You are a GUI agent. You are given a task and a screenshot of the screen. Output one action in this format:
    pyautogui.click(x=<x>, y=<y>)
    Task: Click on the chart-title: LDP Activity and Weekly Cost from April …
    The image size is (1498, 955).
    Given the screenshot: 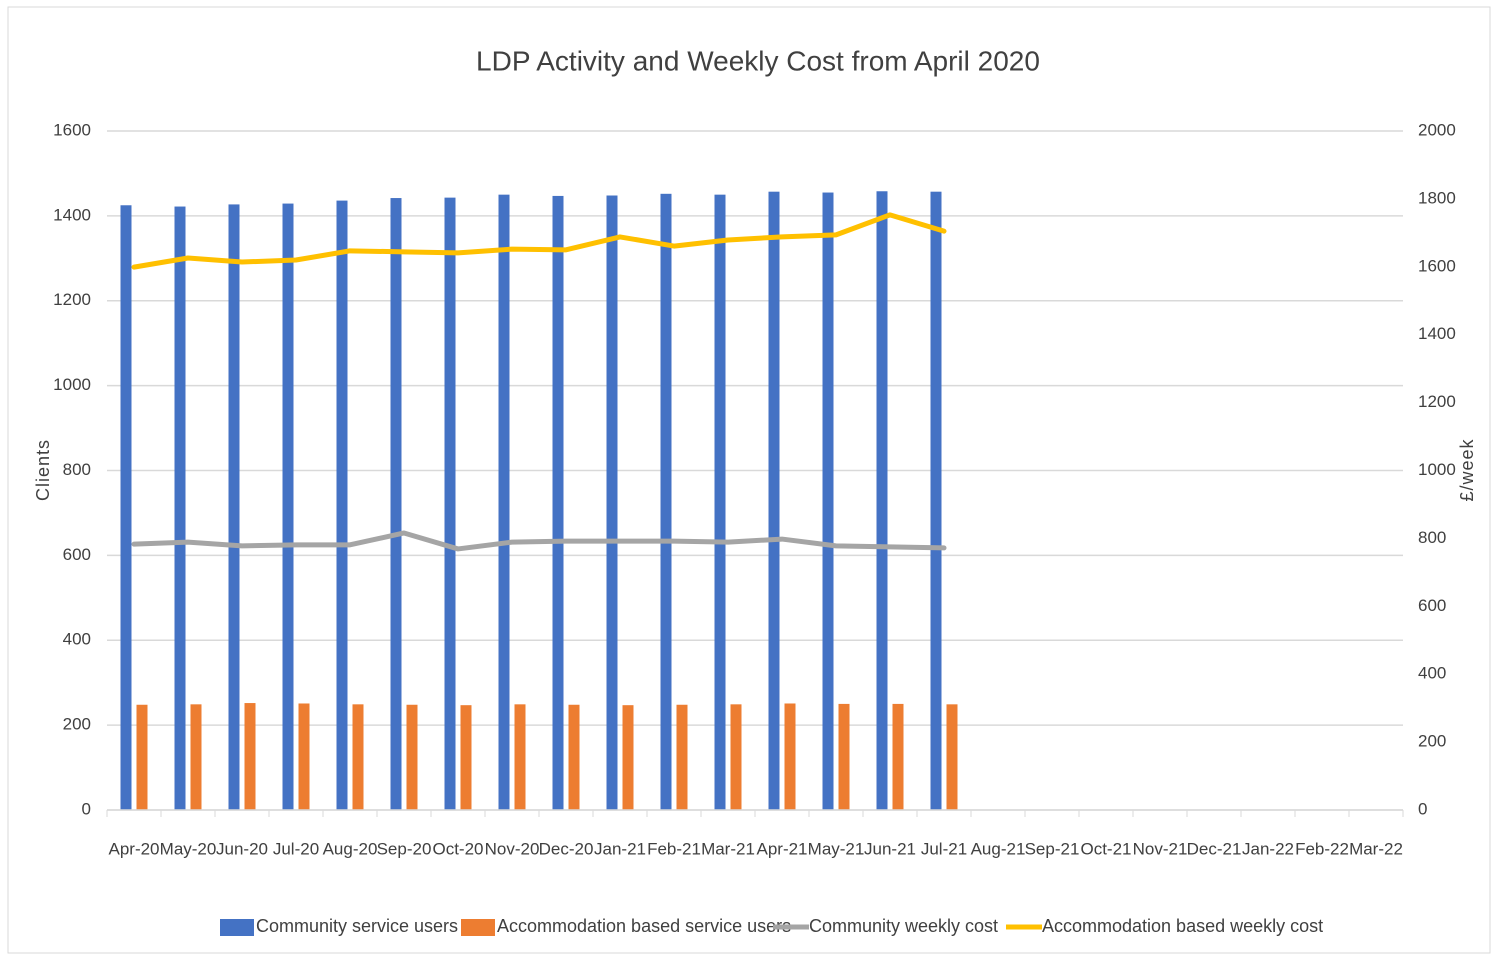 What is the action you would take?
    pyautogui.click(x=758, y=60)
    